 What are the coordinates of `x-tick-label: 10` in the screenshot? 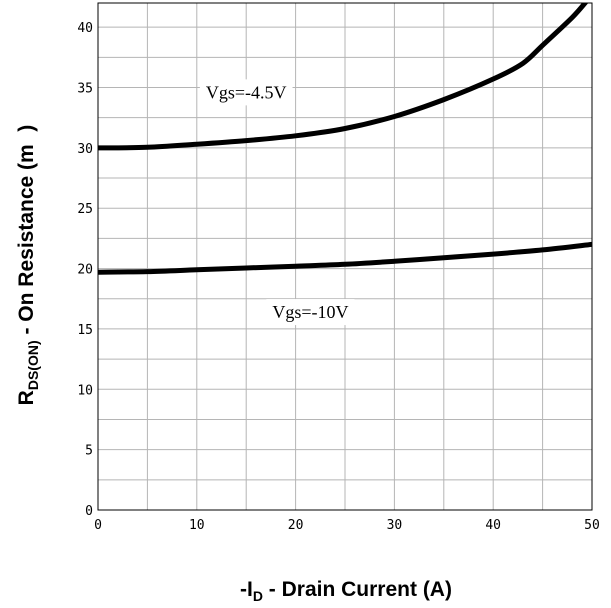 It's located at (197, 525).